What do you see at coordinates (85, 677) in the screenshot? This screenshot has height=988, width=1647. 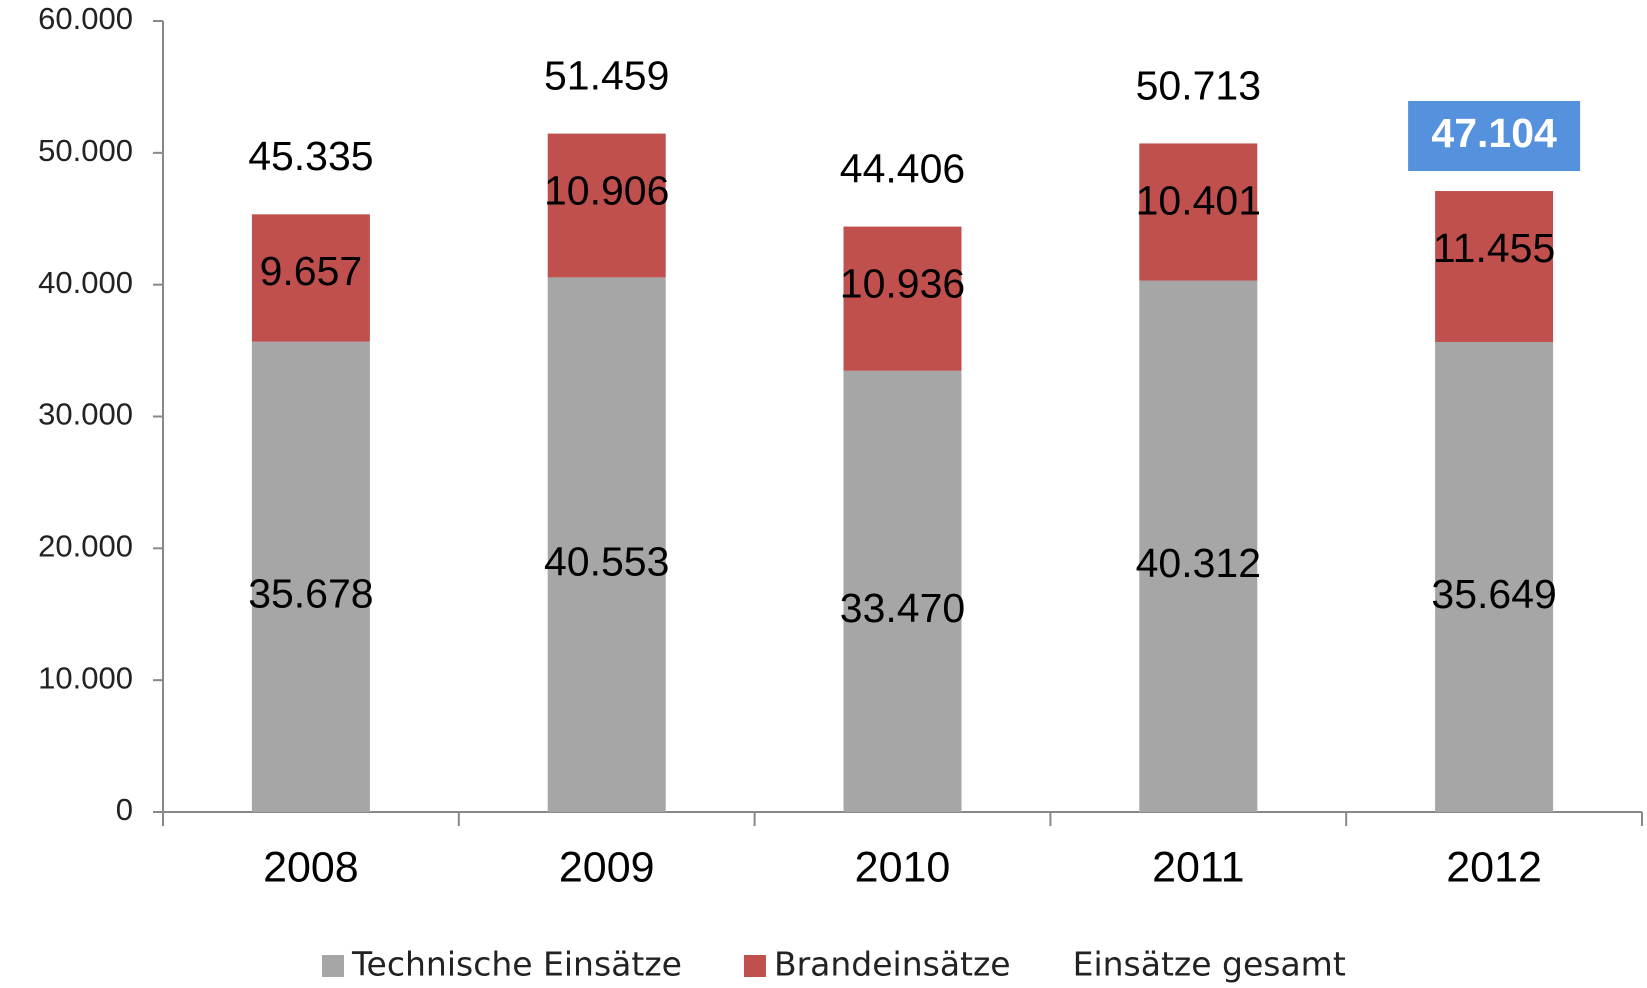 I see `y-tick-label: 10.000` at bounding box center [85, 677].